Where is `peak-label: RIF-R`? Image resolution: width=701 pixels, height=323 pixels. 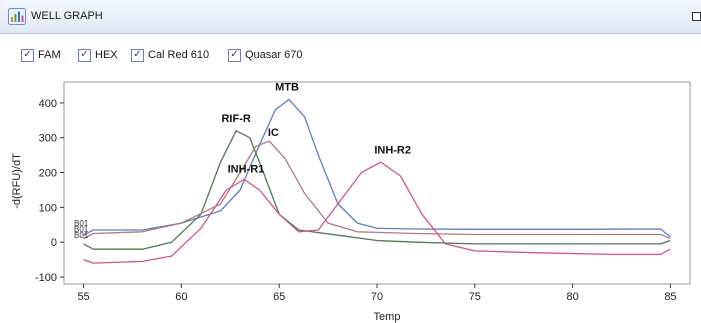
peak-label: RIF-R is located at coordinates (235, 119).